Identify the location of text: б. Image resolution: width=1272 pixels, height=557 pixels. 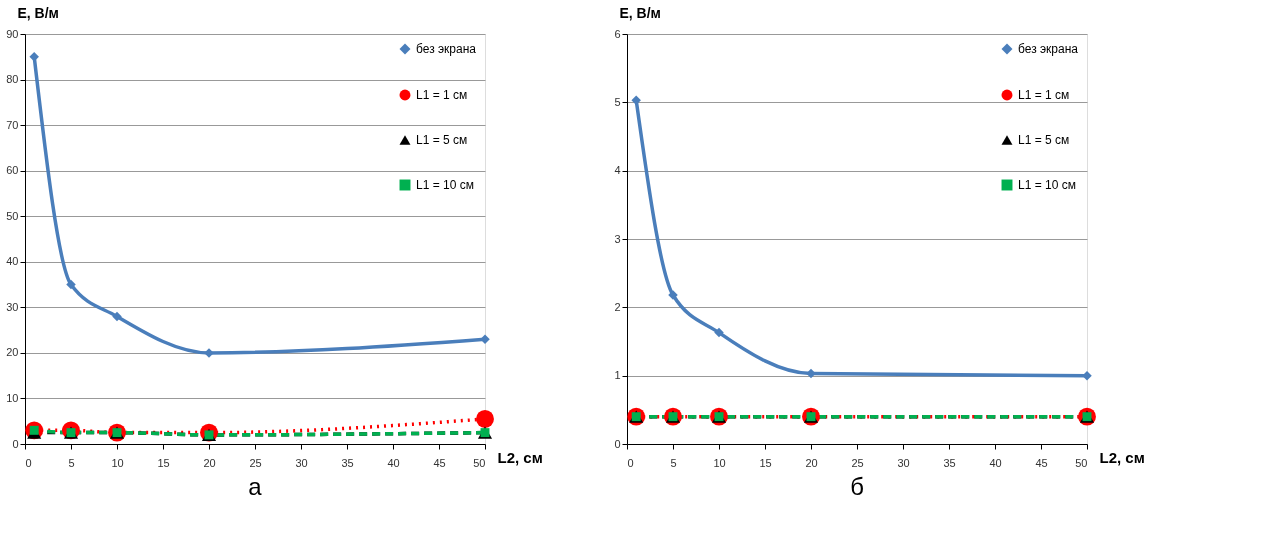
(857, 486).